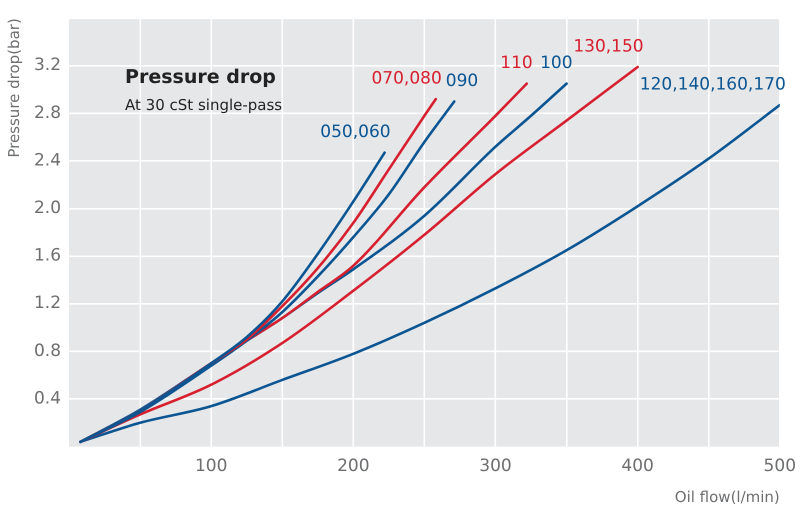  What do you see at coordinates (48, 208) in the screenshot?
I see `y-tick-label: 2.0` at bounding box center [48, 208].